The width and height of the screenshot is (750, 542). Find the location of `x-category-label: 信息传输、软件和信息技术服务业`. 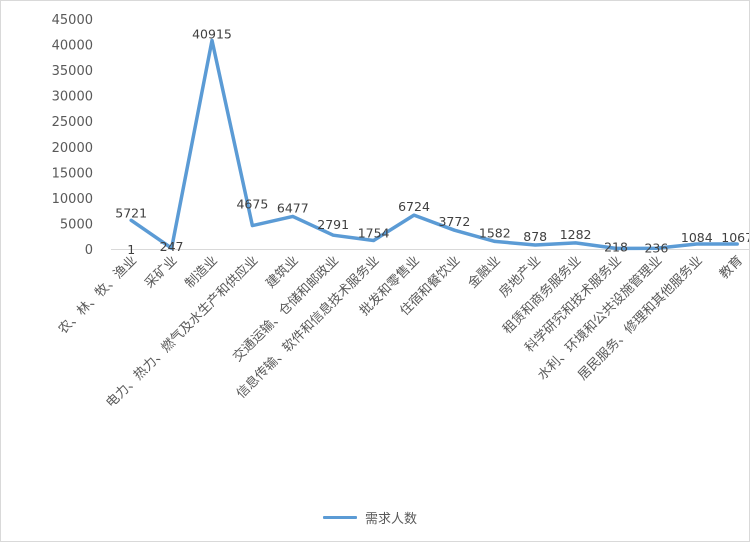

x-category-label: 信息传输、软件和信息技术服务业 is located at coordinates (307, 327).